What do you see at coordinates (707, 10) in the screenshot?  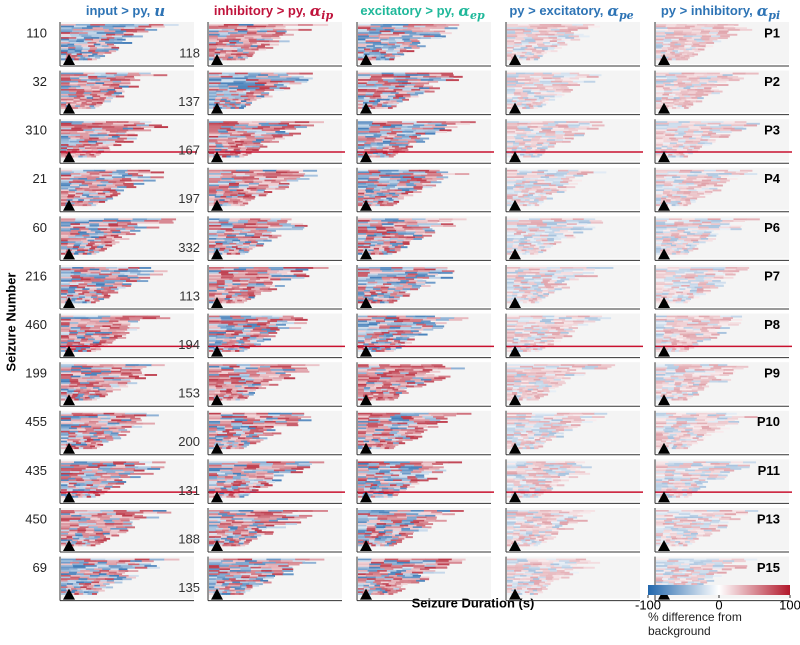 I see `header-text: py > inhibitory,` at bounding box center [707, 10].